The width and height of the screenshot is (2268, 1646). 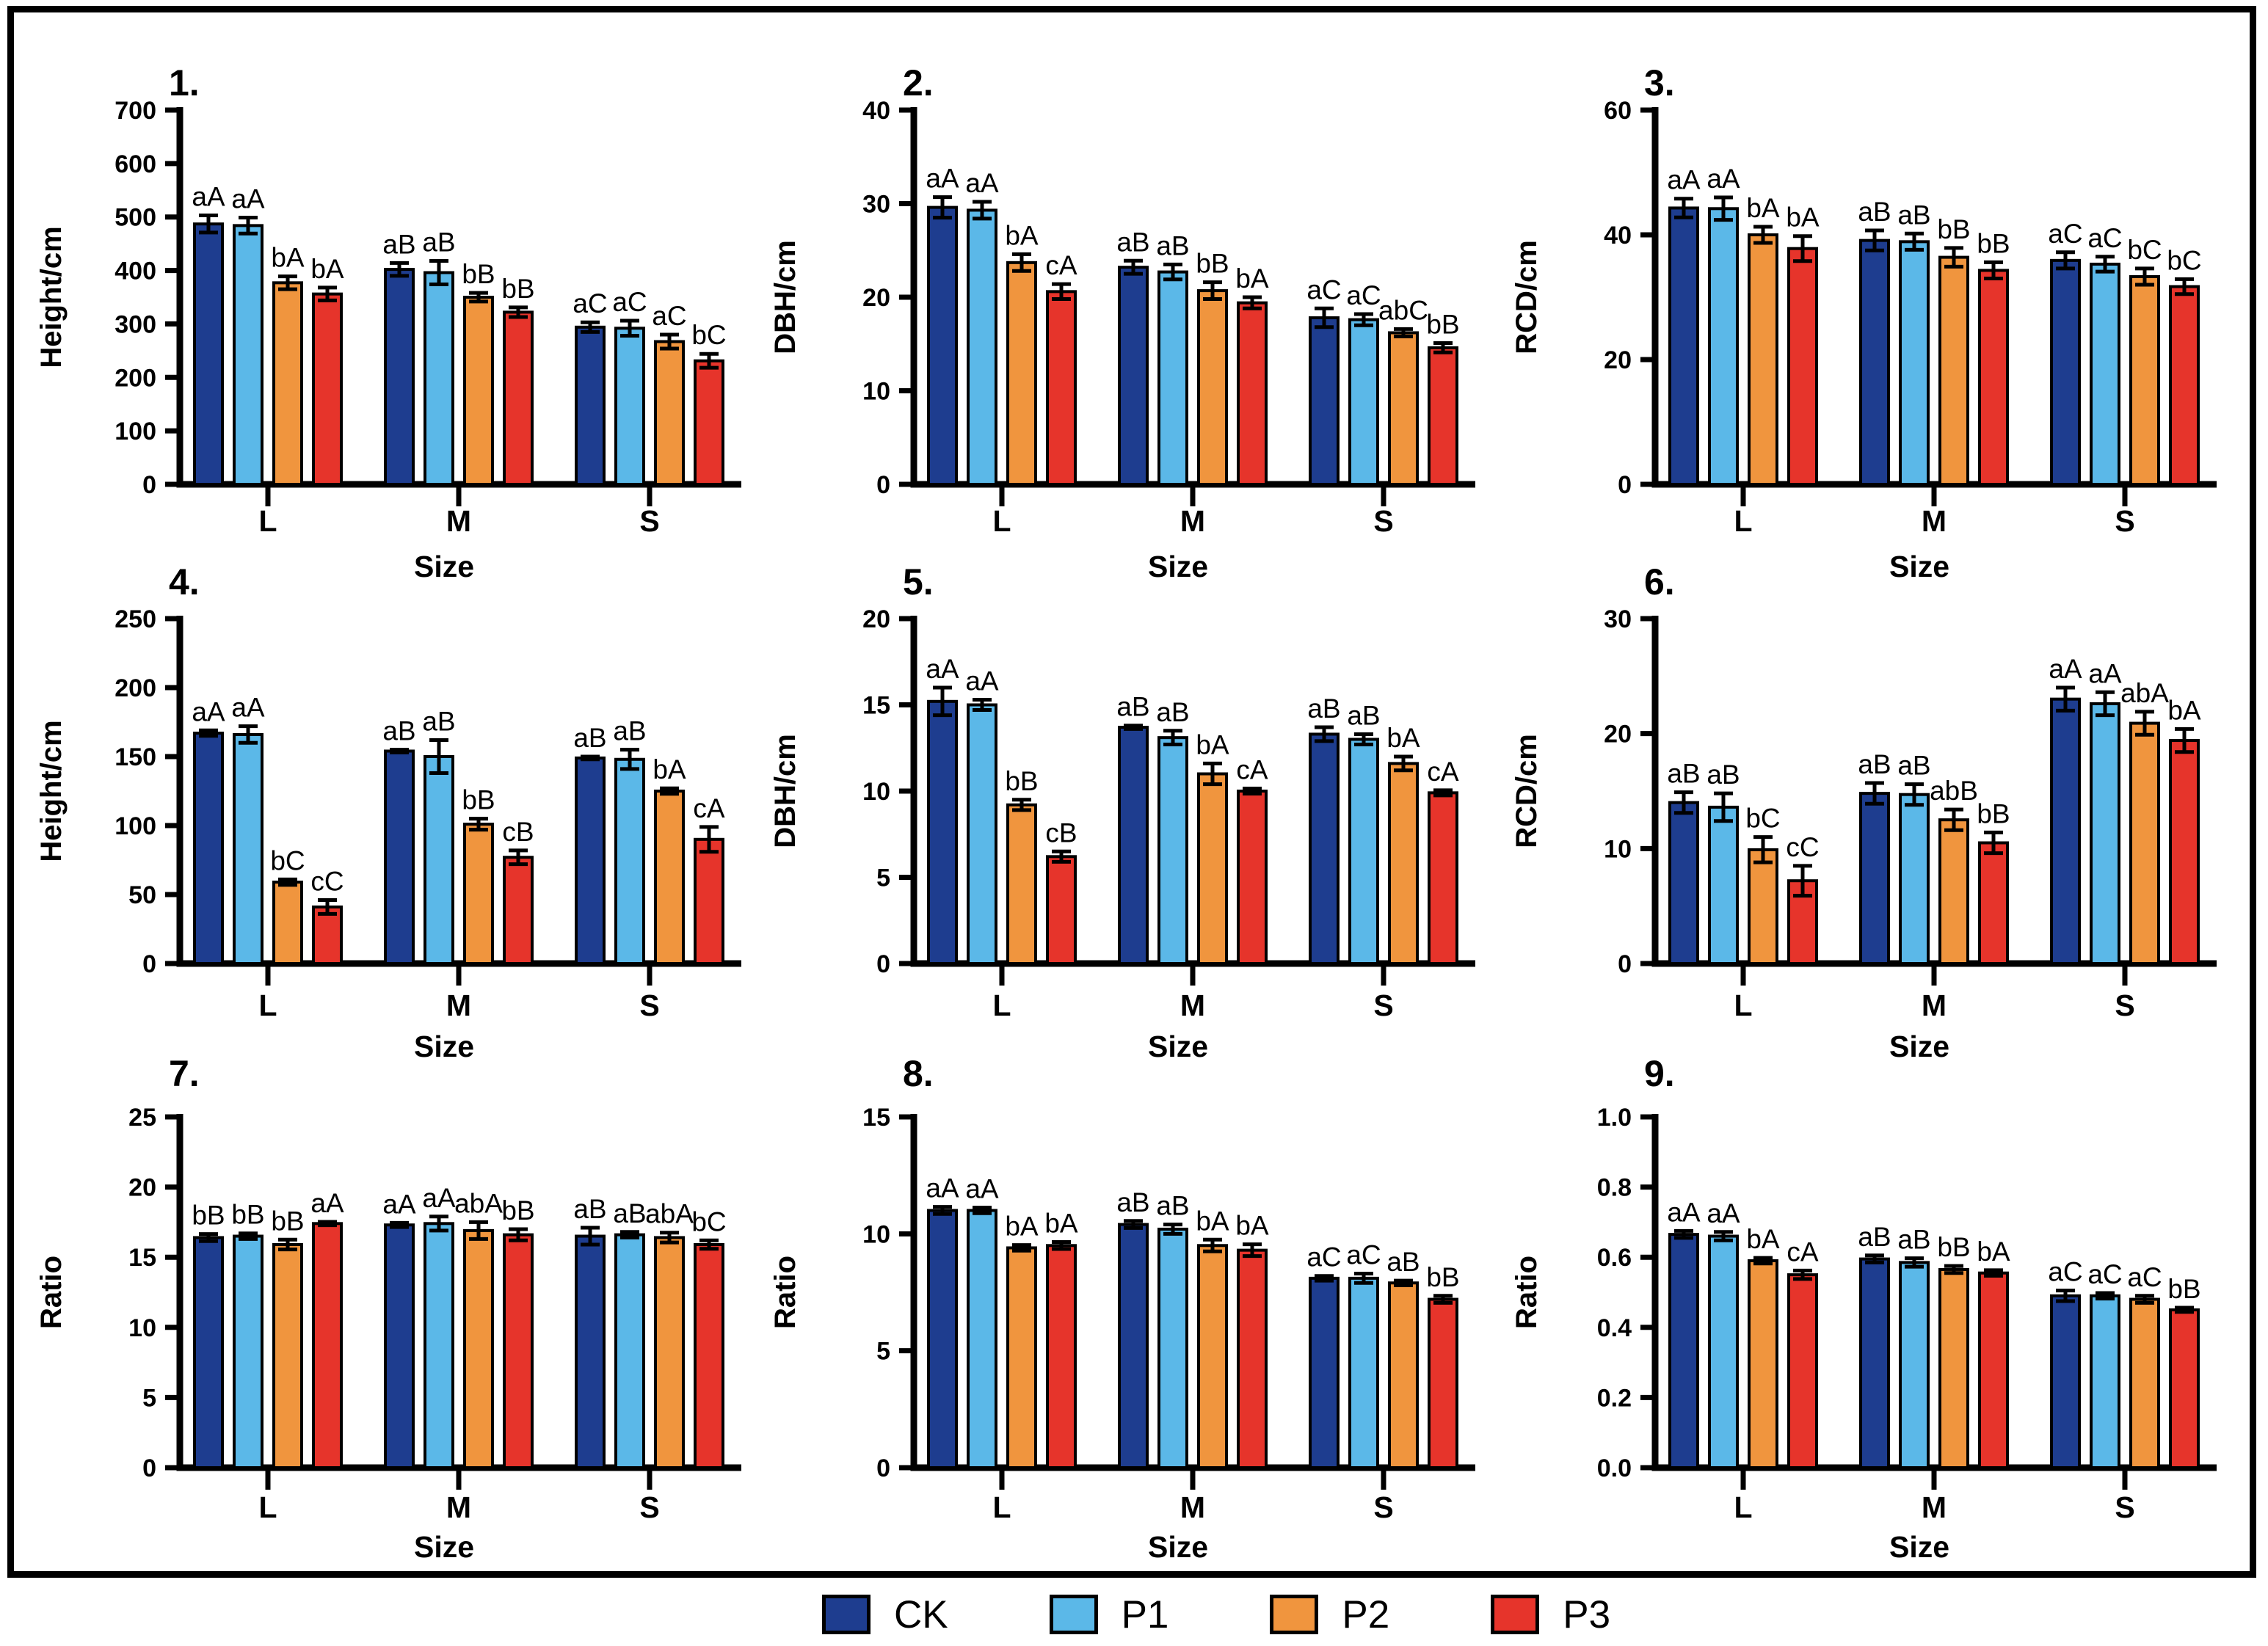 I want to click on y-tick-label: 1.0, so click(x=1614, y=1118).